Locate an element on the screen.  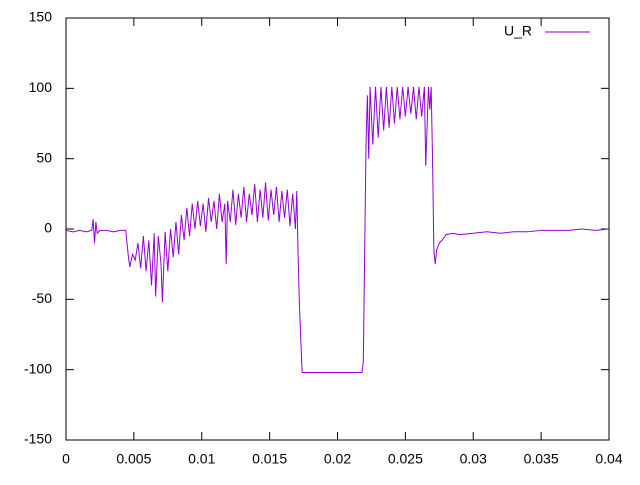
y-tick-label: 0 is located at coordinates (48, 228).